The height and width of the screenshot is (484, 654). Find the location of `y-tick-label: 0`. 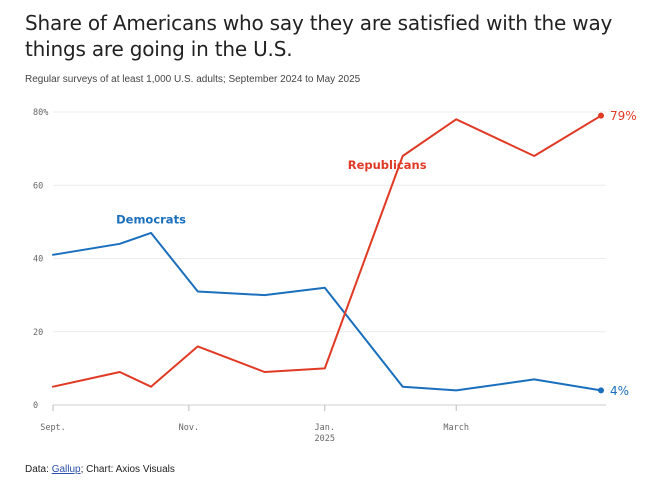

y-tick-label: 0 is located at coordinates (35, 406).